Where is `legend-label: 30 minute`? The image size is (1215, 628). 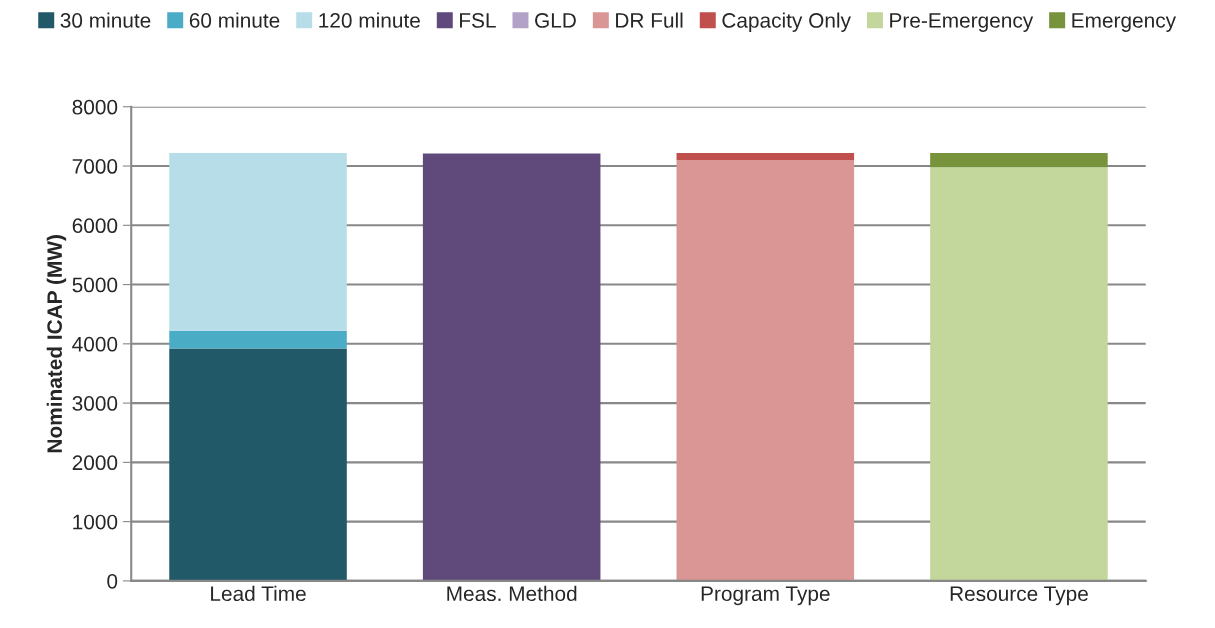 legend-label: 30 minute is located at coordinates (105, 20).